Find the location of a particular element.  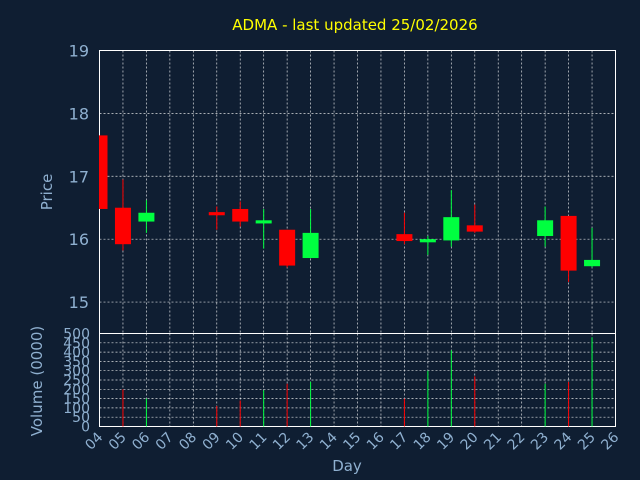

price-tick-label: 16 is located at coordinates (79, 239).